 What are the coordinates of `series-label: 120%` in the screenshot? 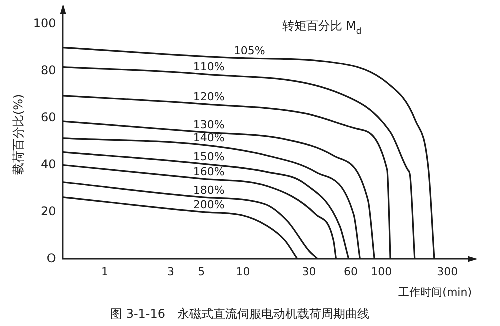 It's located at (209, 97).